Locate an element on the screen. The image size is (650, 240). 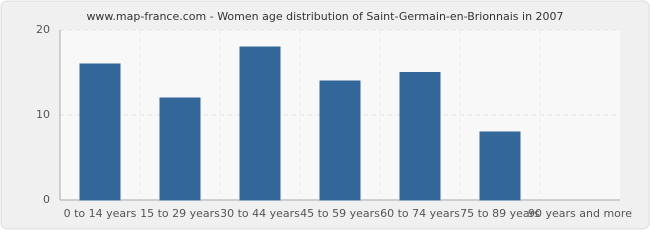
x-tick-label: 30 to 44 years is located at coordinates (260, 213).